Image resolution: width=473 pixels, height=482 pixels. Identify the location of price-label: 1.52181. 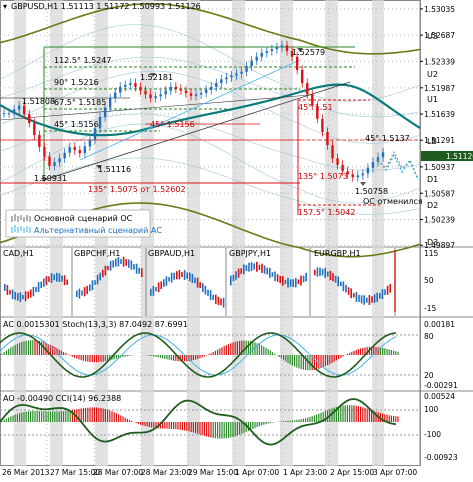
(156, 77).